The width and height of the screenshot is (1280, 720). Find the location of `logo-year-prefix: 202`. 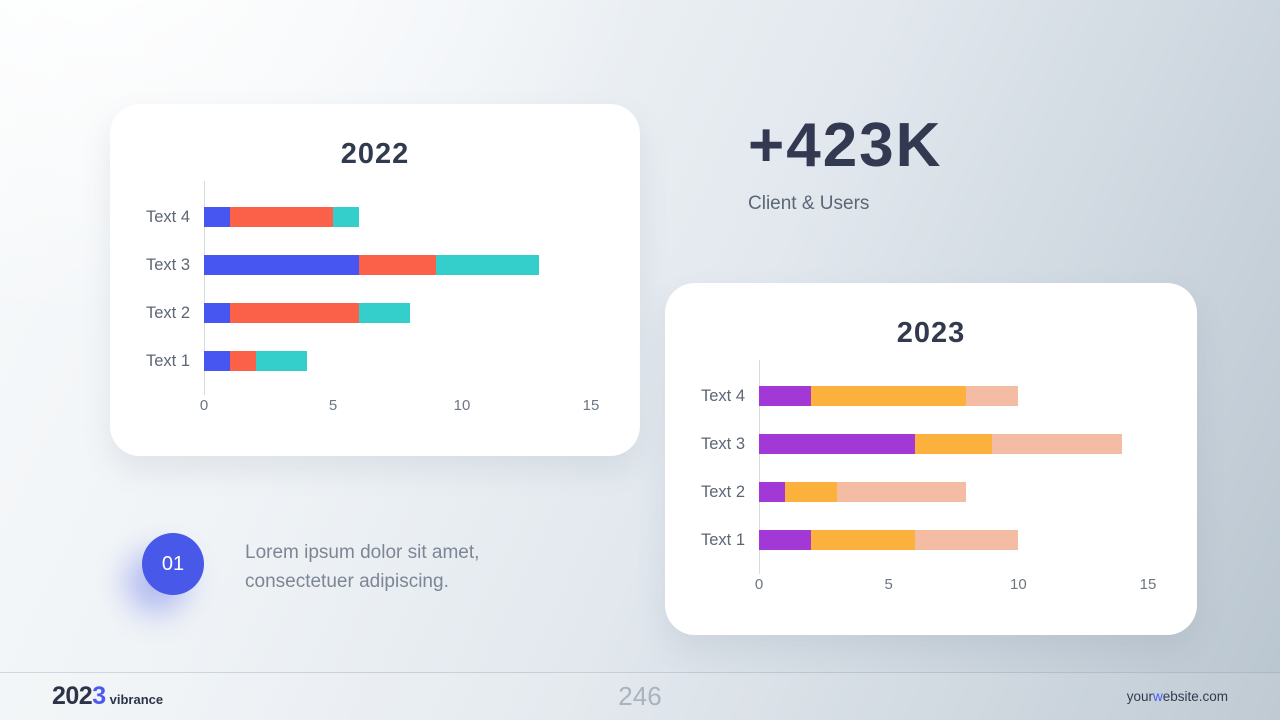

logo-year-prefix: 202 is located at coordinates (72, 696).